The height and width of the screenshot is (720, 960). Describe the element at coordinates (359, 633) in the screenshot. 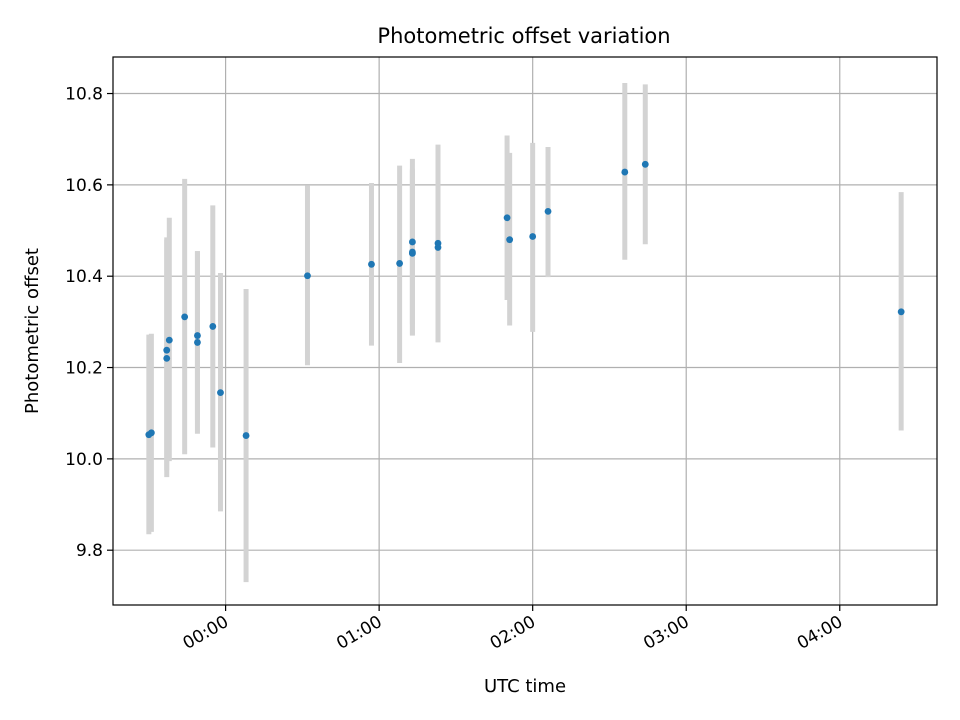

I see `x-tick-label: 01:00` at that location.